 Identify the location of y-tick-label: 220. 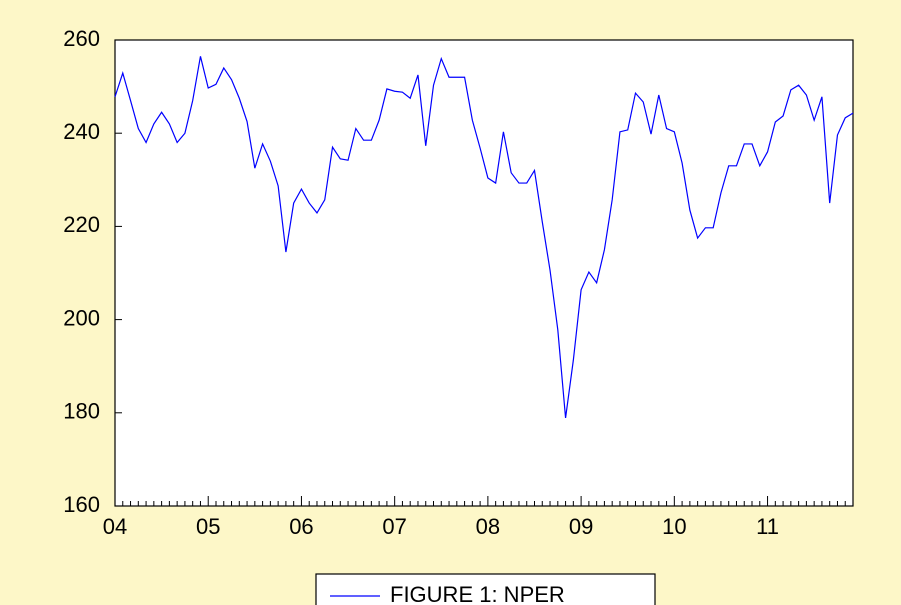
(81, 224).